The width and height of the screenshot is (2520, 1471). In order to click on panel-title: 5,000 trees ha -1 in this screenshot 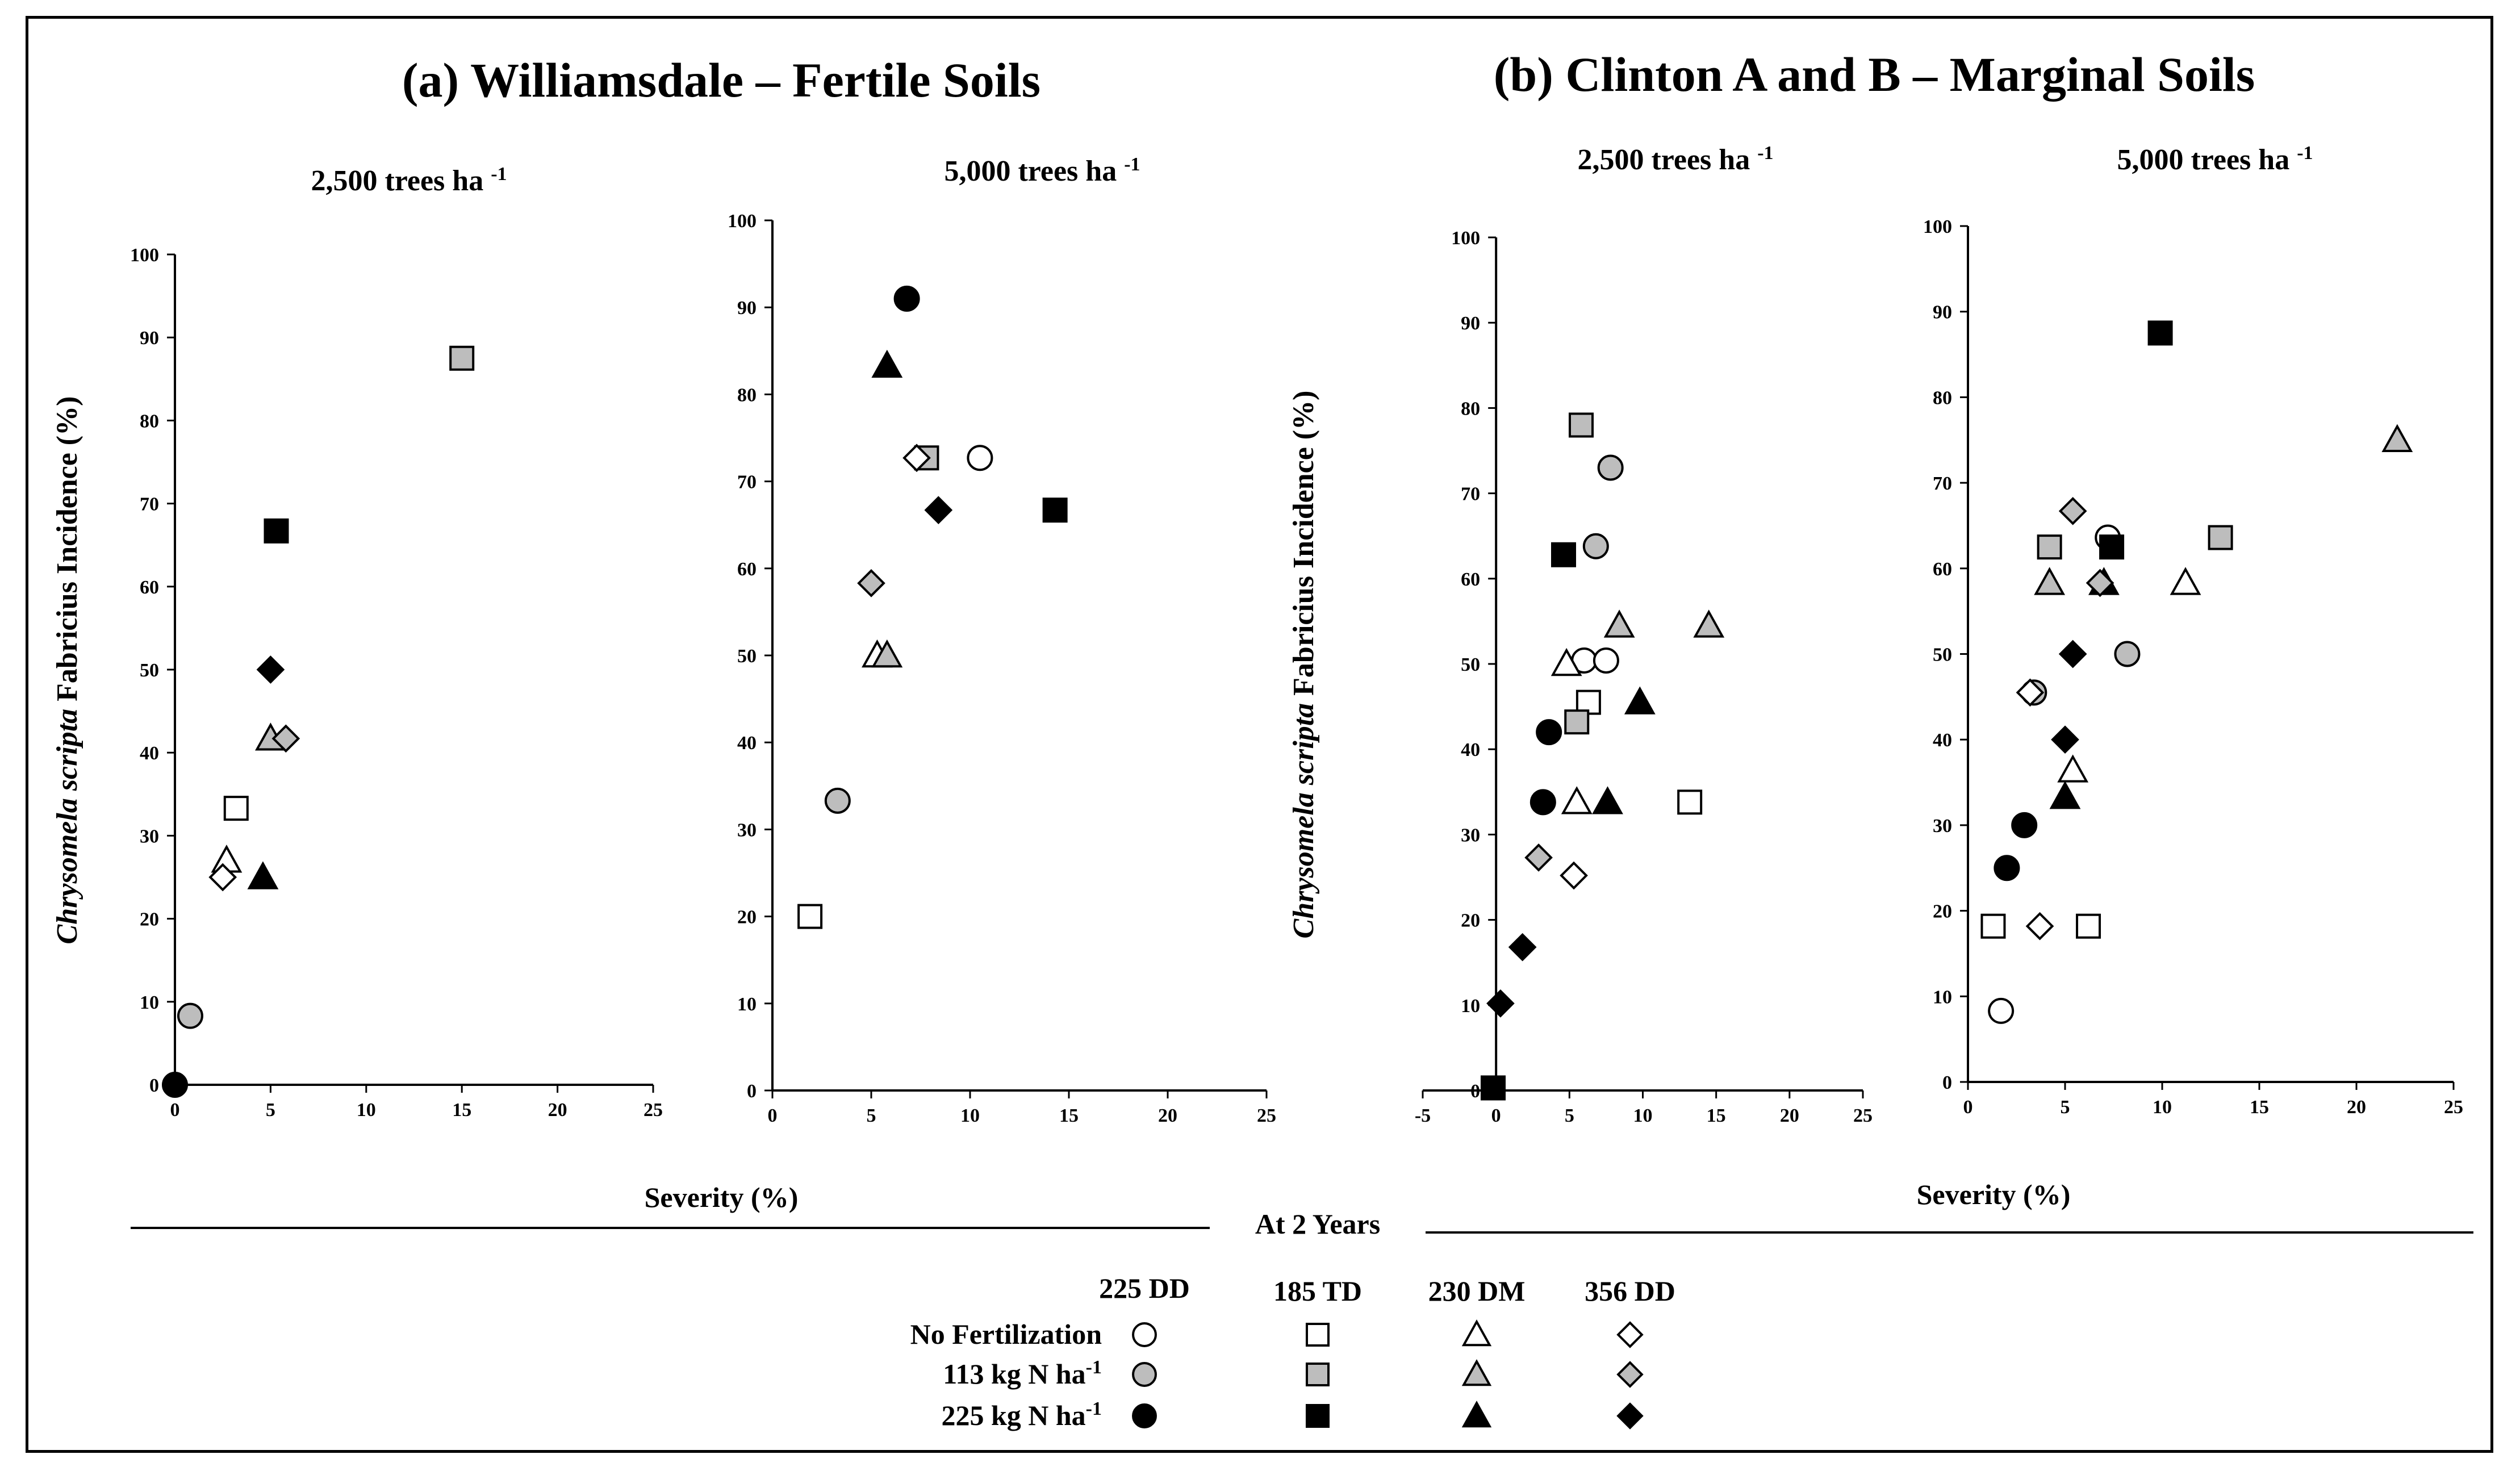, I will do `click(2215, 159)`.